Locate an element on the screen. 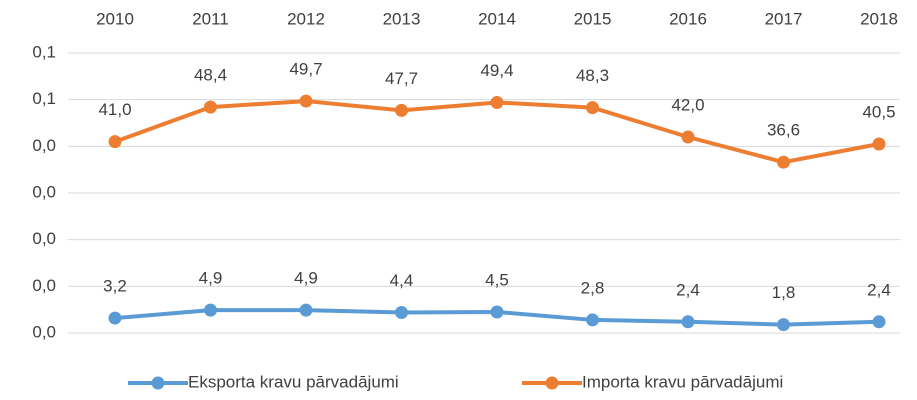 The image size is (917, 400). data-label: 1,8 is located at coordinates (784, 292).